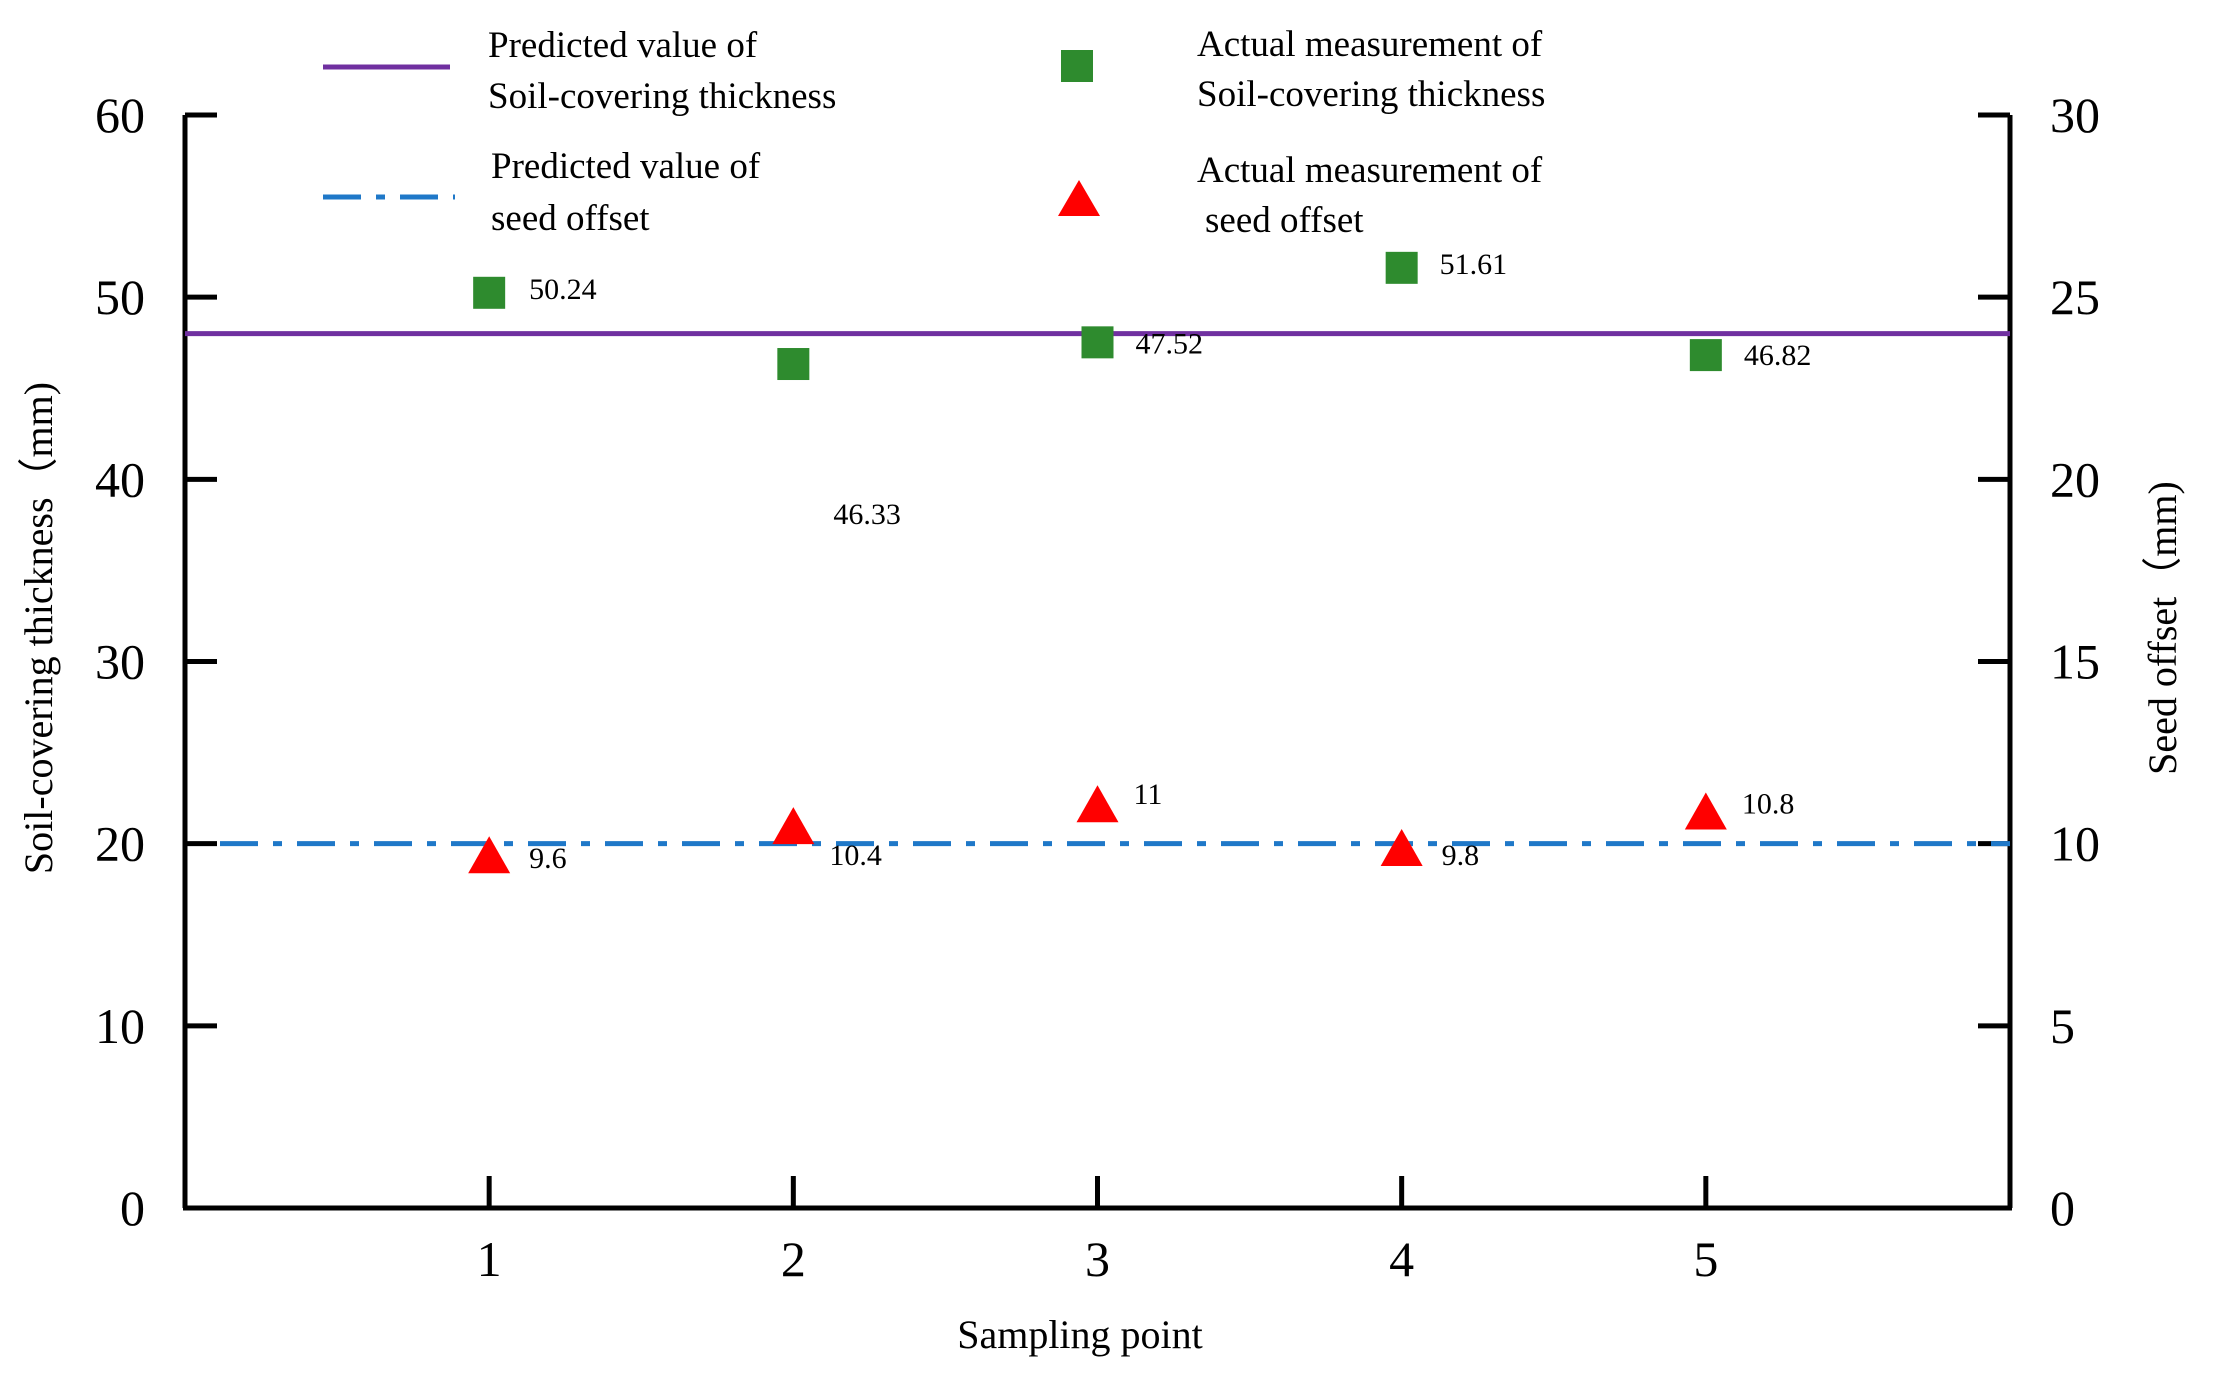  I want to click on x-tick-label: 1, so click(489, 1259).